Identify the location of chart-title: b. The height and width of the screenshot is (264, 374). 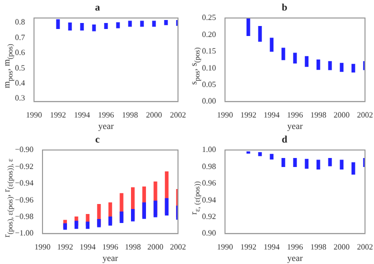
(285, 8).